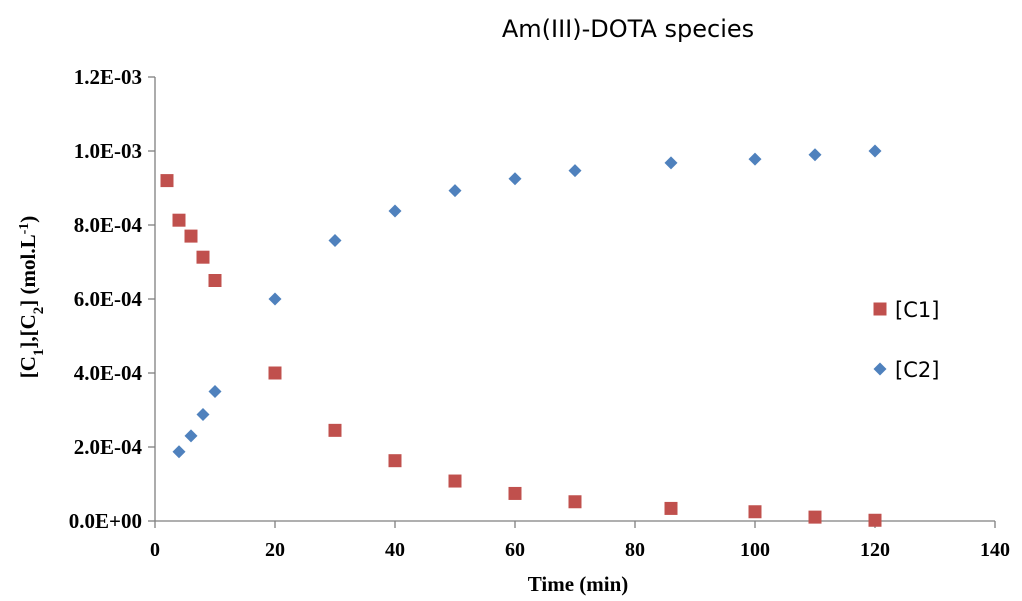  I want to click on y-axis-label-part: [C, so click(28, 367).